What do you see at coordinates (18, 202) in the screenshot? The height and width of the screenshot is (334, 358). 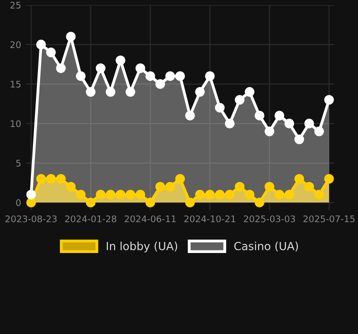 I see `y-tick-label: 0` at bounding box center [18, 202].